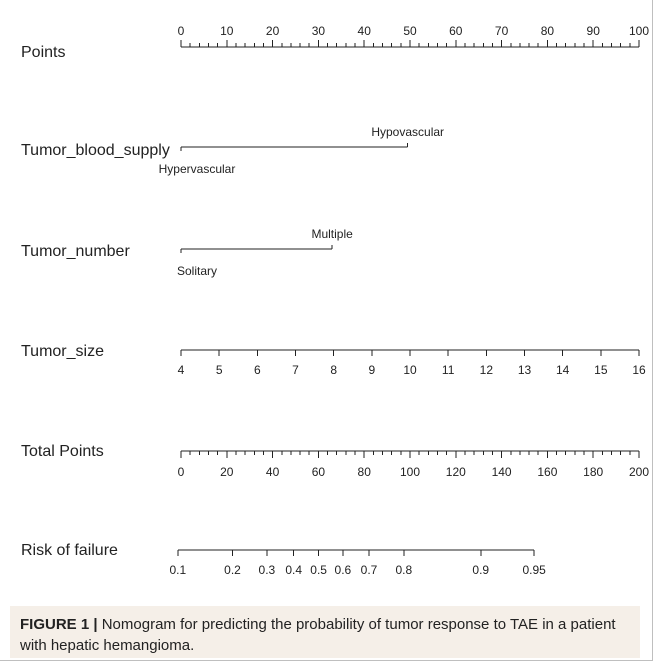  I want to click on total-tick-label: 180, so click(593, 472).